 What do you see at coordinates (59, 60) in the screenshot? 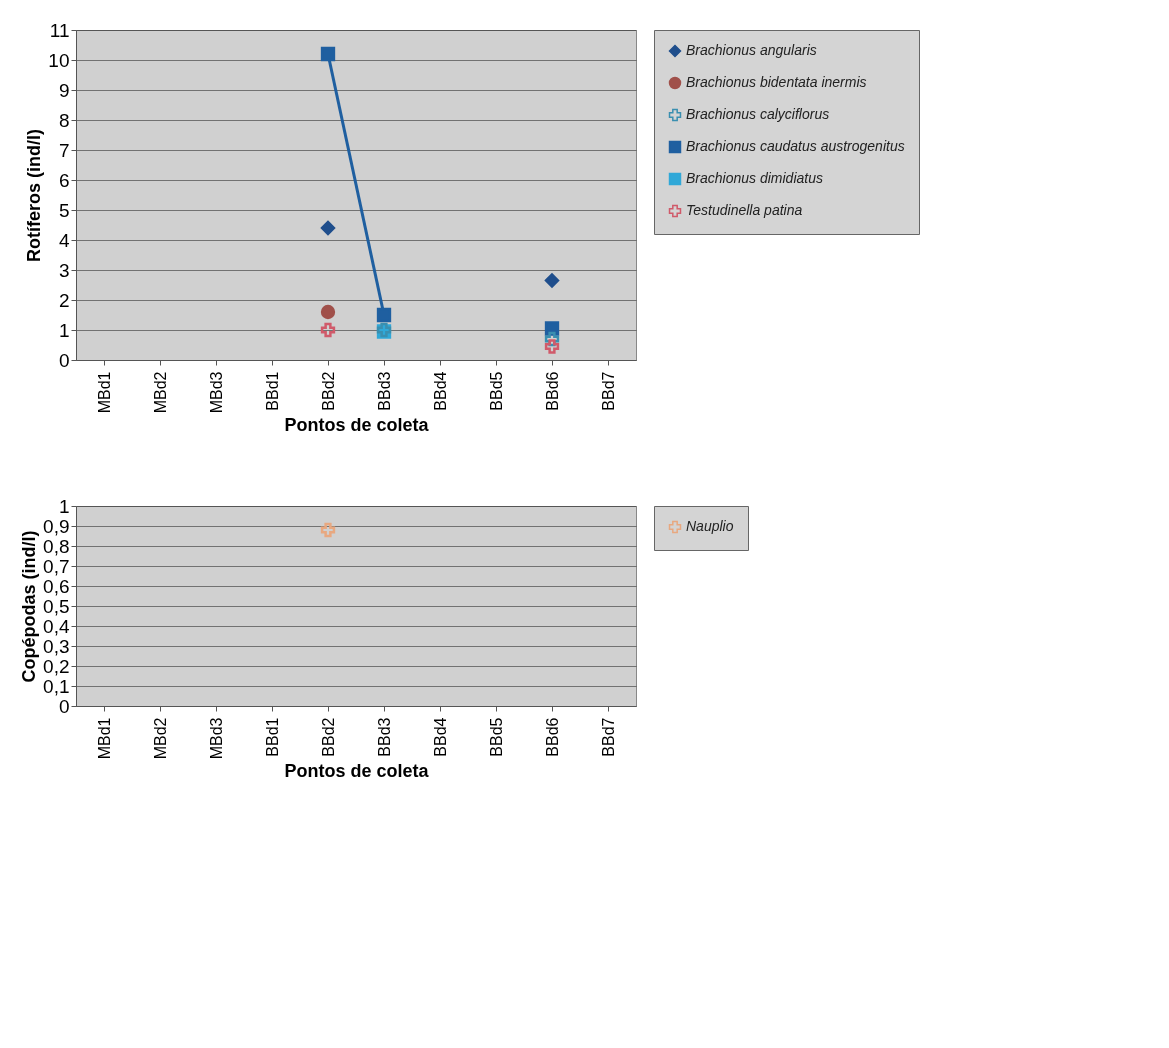
I see `y-tick-label: 10` at bounding box center [59, 60].